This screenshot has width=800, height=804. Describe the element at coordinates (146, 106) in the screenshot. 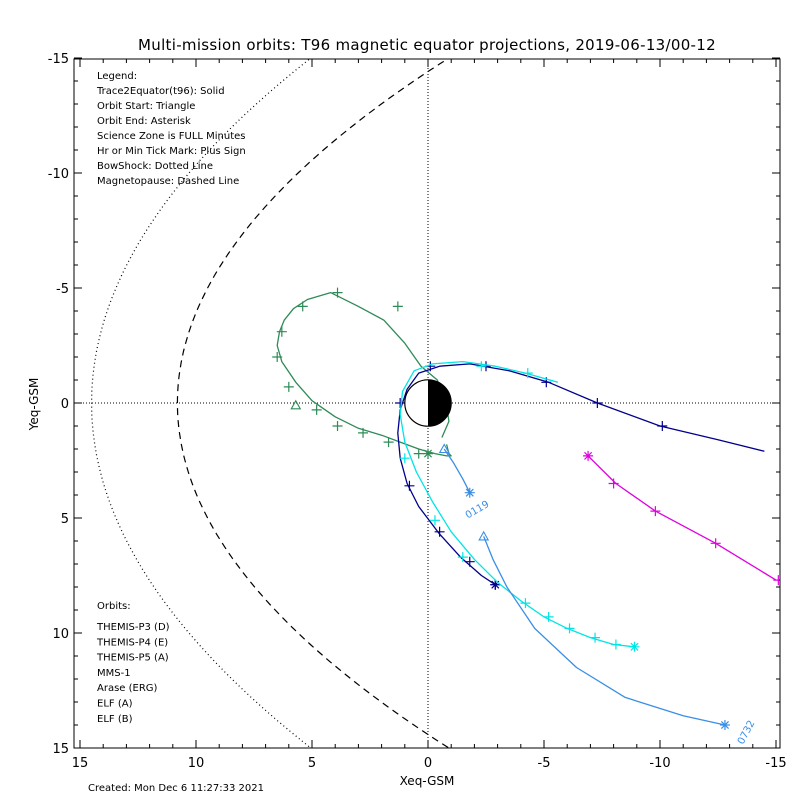

I see `legend-line: Orbit Start: Triangle` at that location.